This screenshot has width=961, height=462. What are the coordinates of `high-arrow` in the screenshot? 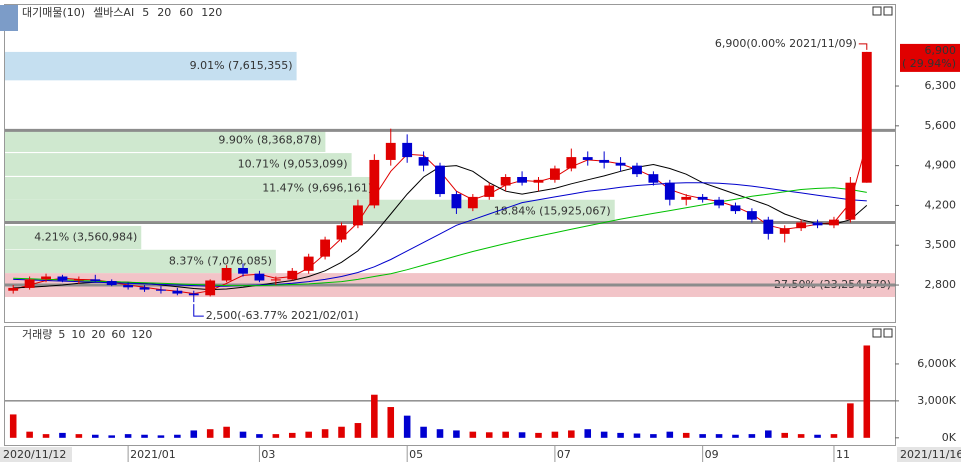 It's located at (863, 46).